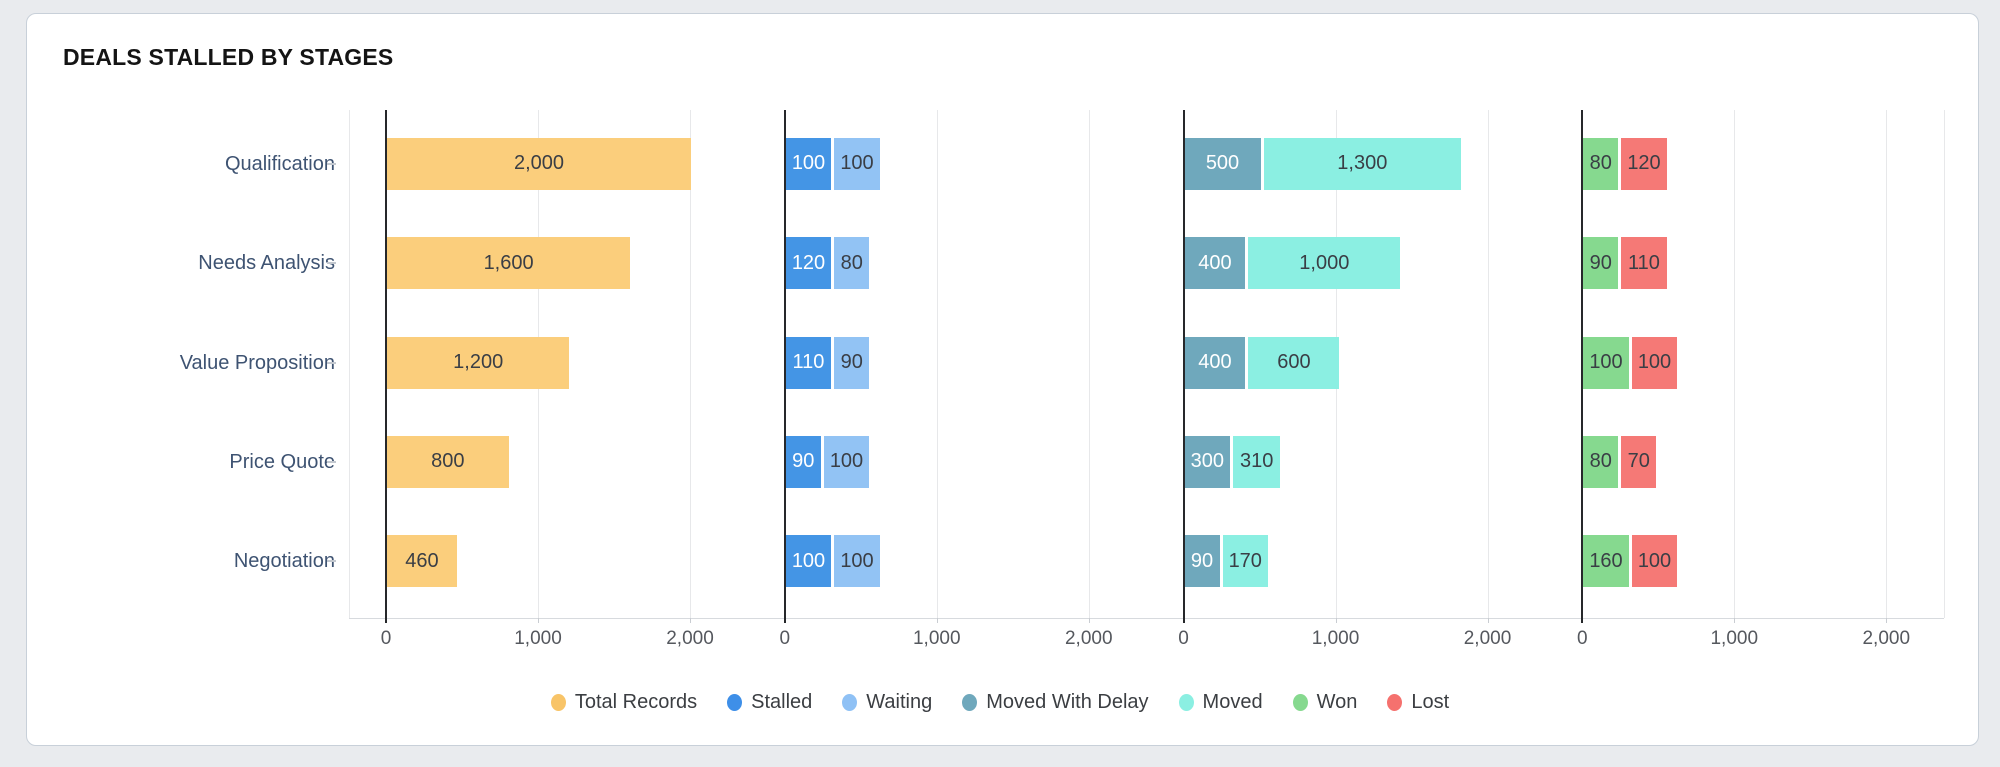 The height and width of the screenshot is (767, 2000). Describe the element at coordinates (1324, 702) in the screenshot. I see `legend-item-won: Won` at that location.